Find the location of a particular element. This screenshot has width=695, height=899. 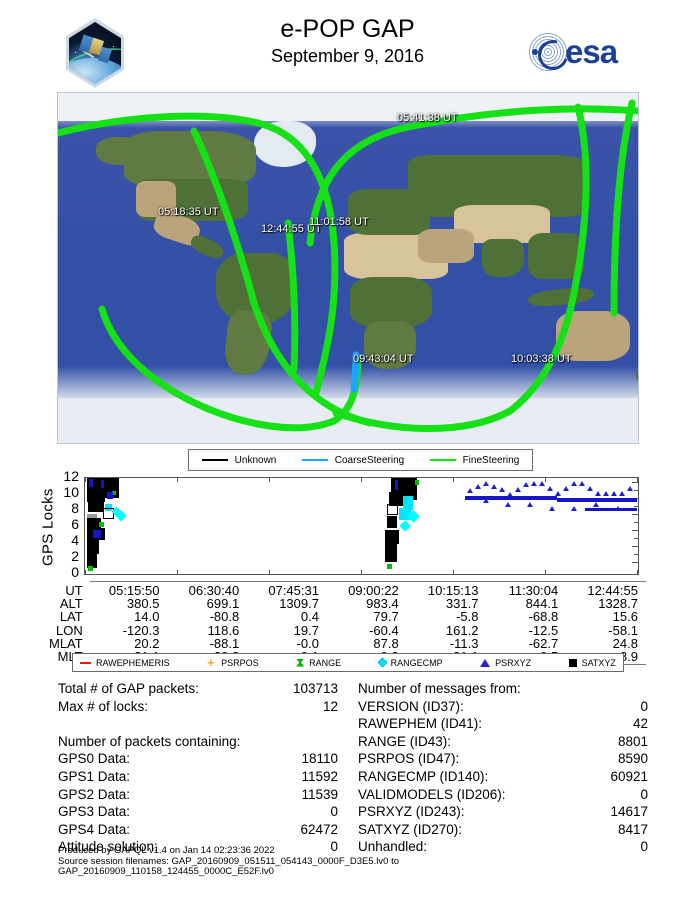

gps-locks-plot is located at coordinates (361, 526).